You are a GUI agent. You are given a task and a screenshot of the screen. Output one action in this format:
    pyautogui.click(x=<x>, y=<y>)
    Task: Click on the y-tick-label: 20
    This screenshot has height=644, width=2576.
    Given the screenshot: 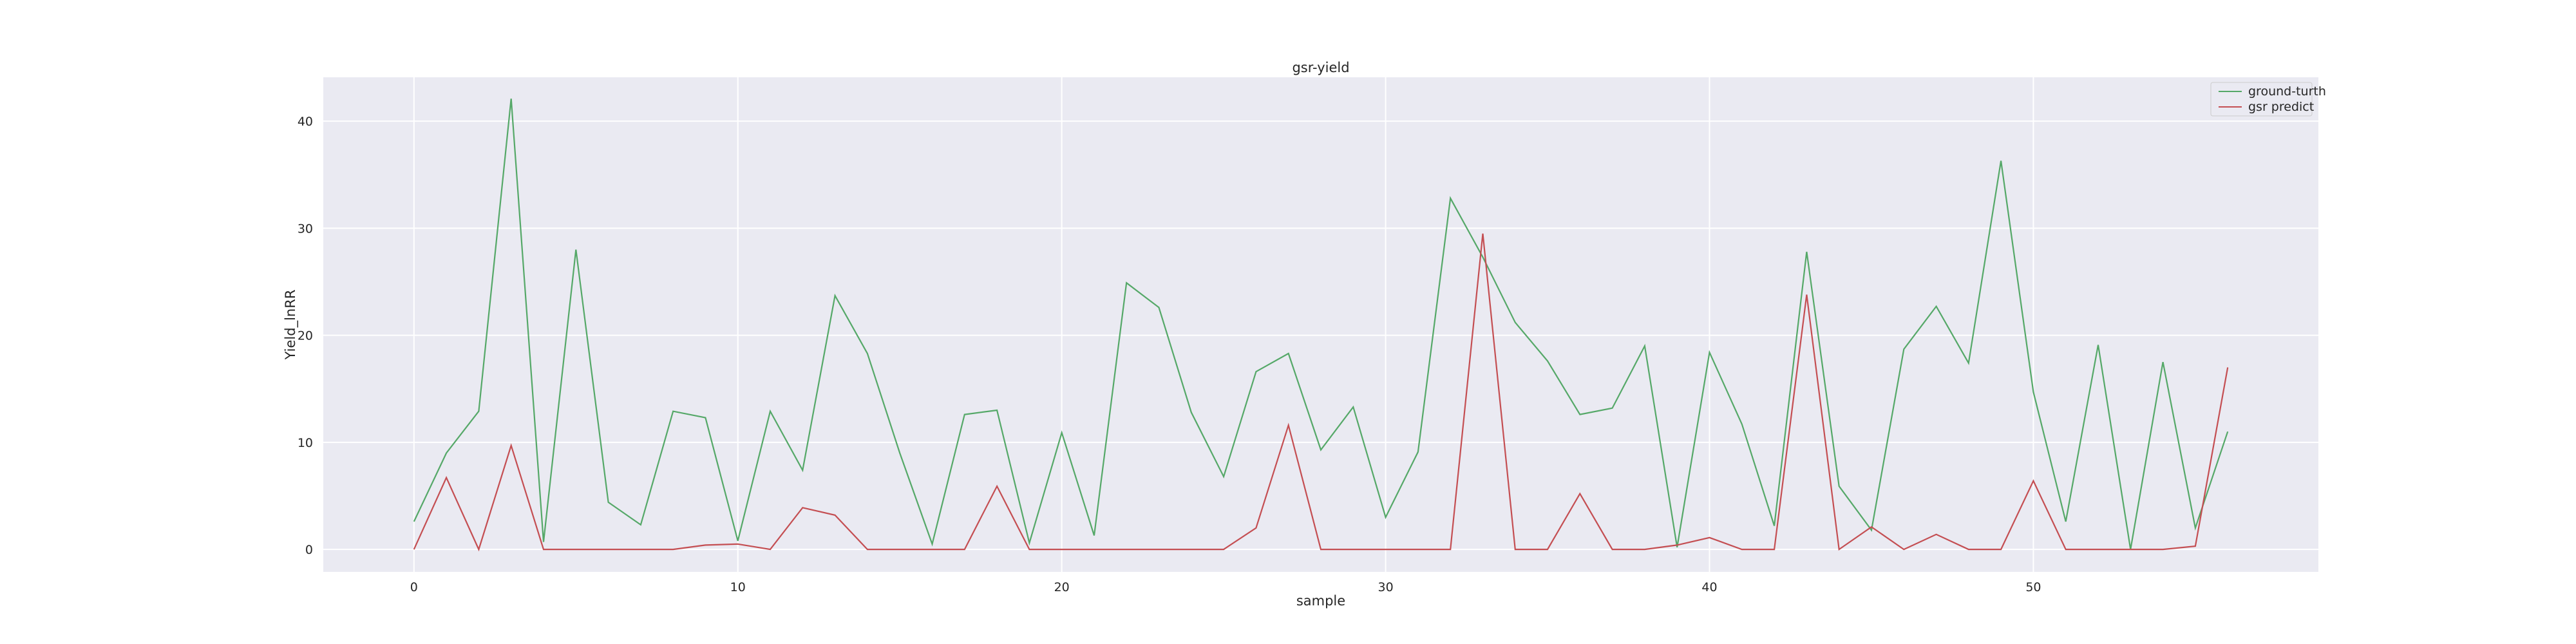 What is the action you would take?
    pyautogui.click(x=305, y=336)
    